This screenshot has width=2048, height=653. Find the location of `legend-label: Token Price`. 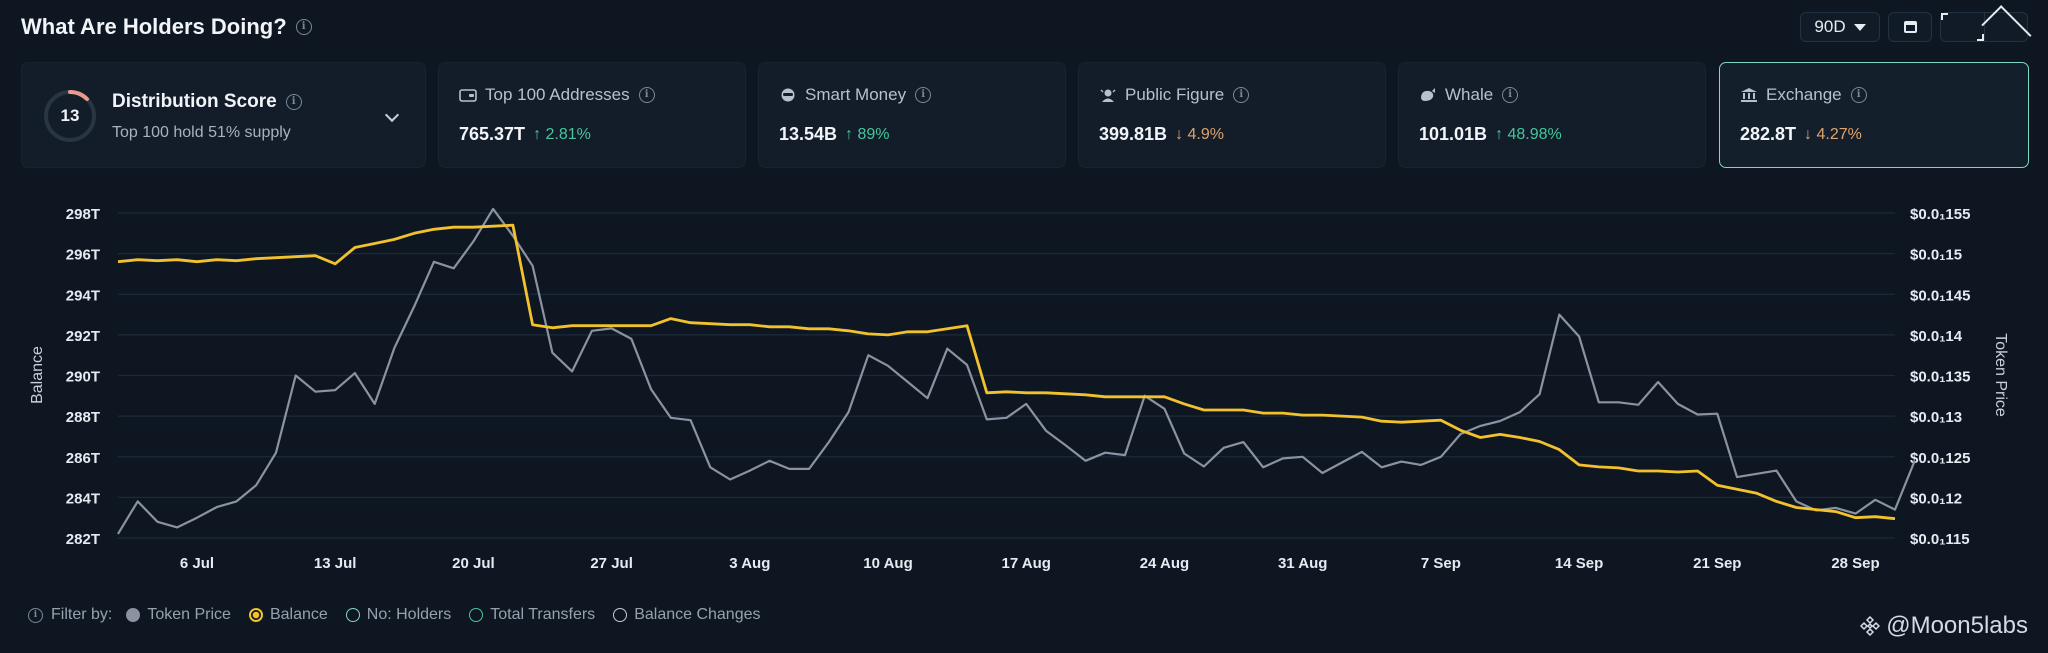

legend-label: Token Price is located at coordinates (189, 614).